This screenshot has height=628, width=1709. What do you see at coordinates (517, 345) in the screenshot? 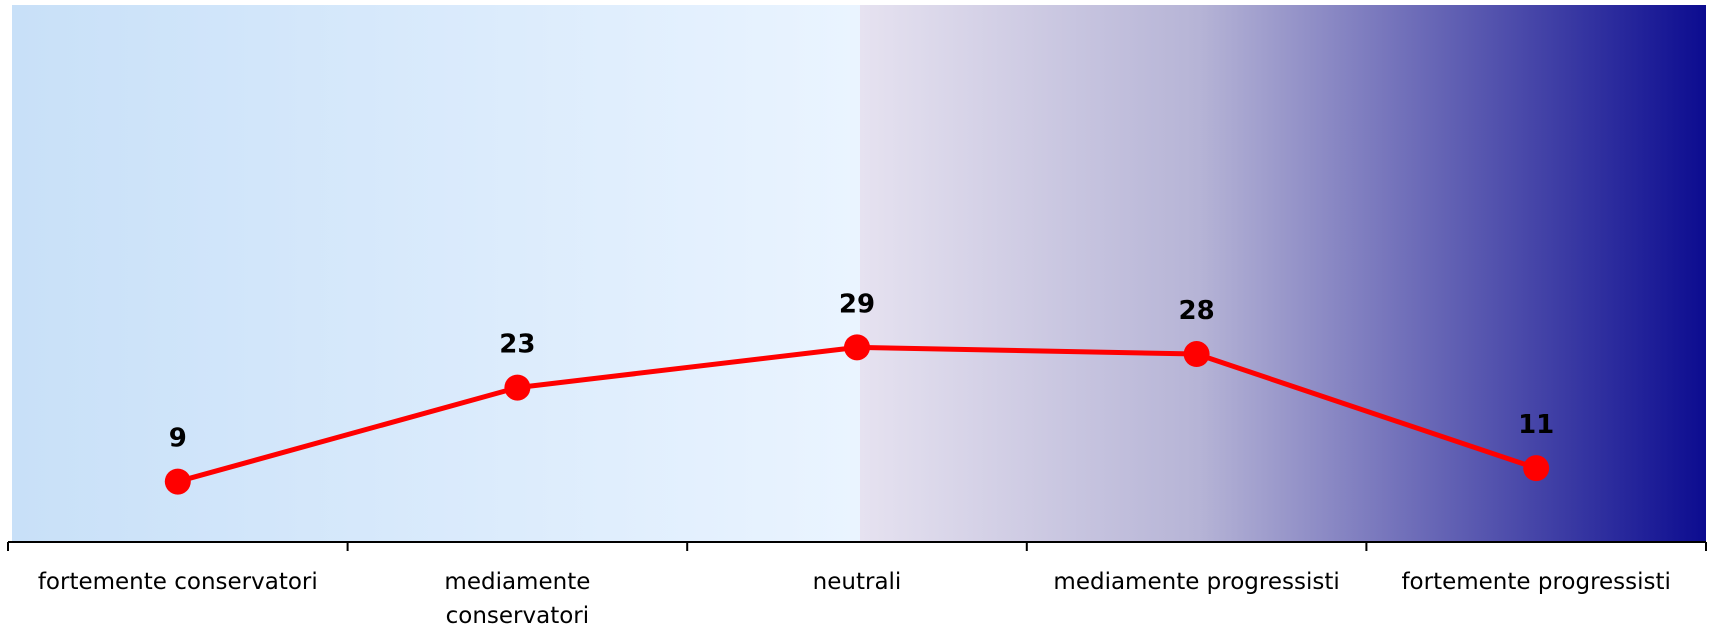
I see `data-label: 23` at bounding box center [517, 345].